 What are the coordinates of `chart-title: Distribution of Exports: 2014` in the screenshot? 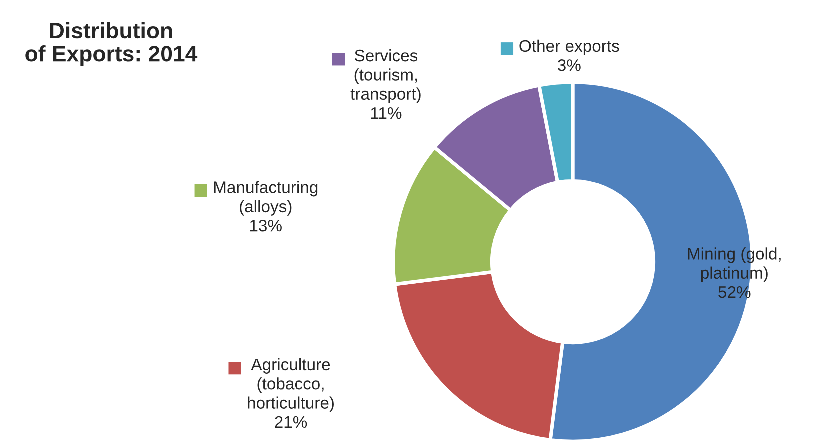 It's located at (112, 44).